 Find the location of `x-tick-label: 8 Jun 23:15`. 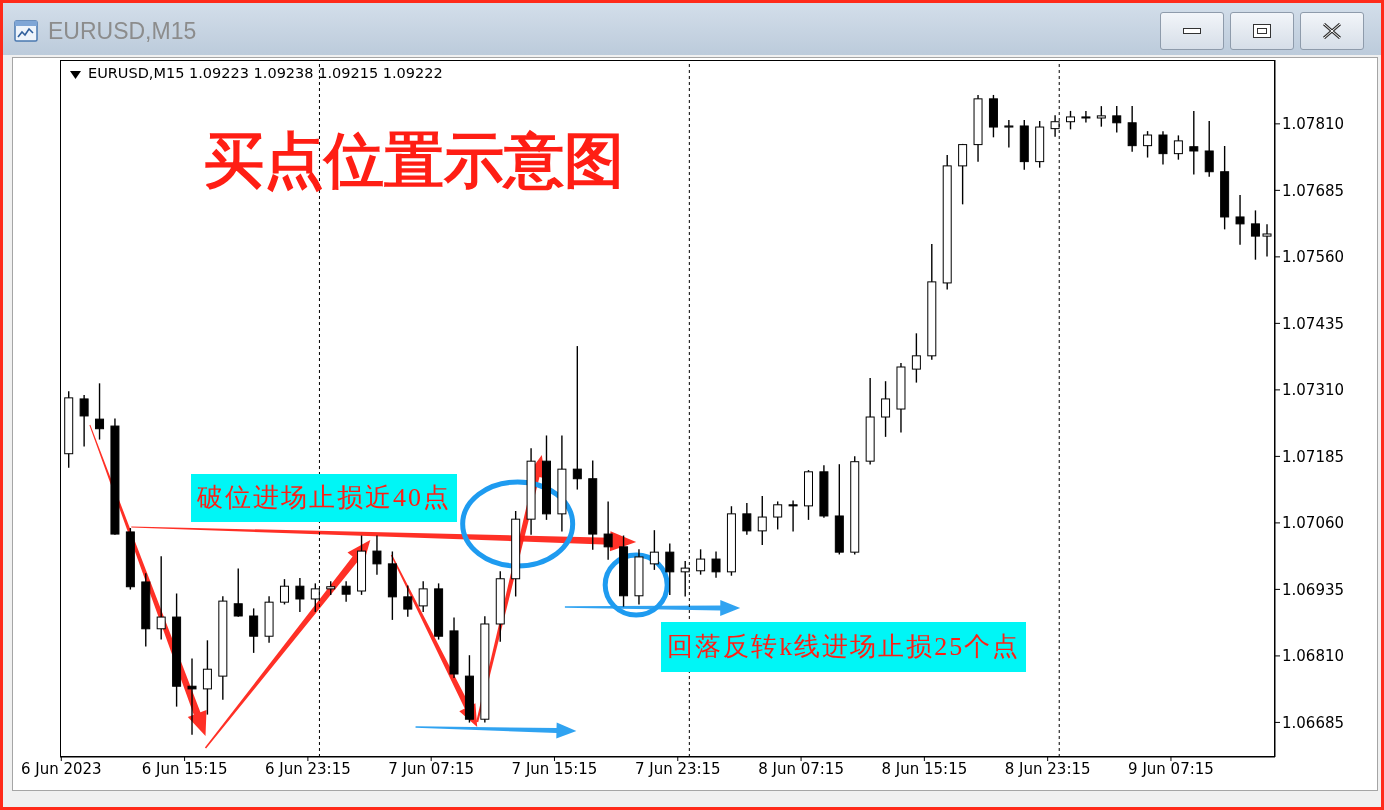

x-tick-label: 8 Jun 23:15 is located at coordinates (1047, 768).